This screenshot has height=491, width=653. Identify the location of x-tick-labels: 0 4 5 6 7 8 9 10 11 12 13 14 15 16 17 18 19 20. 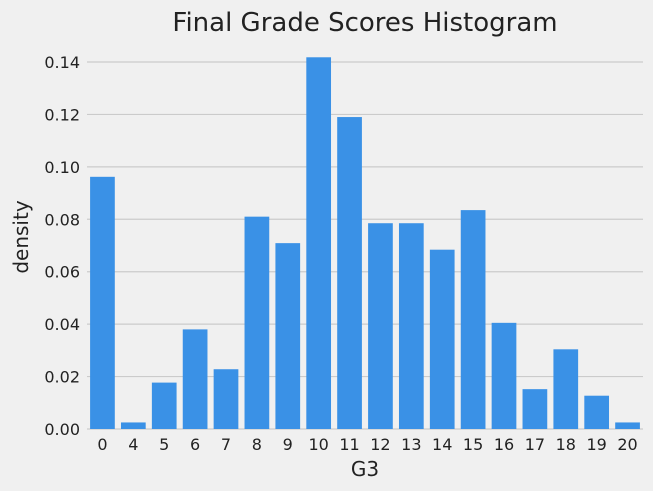
(367, 444).